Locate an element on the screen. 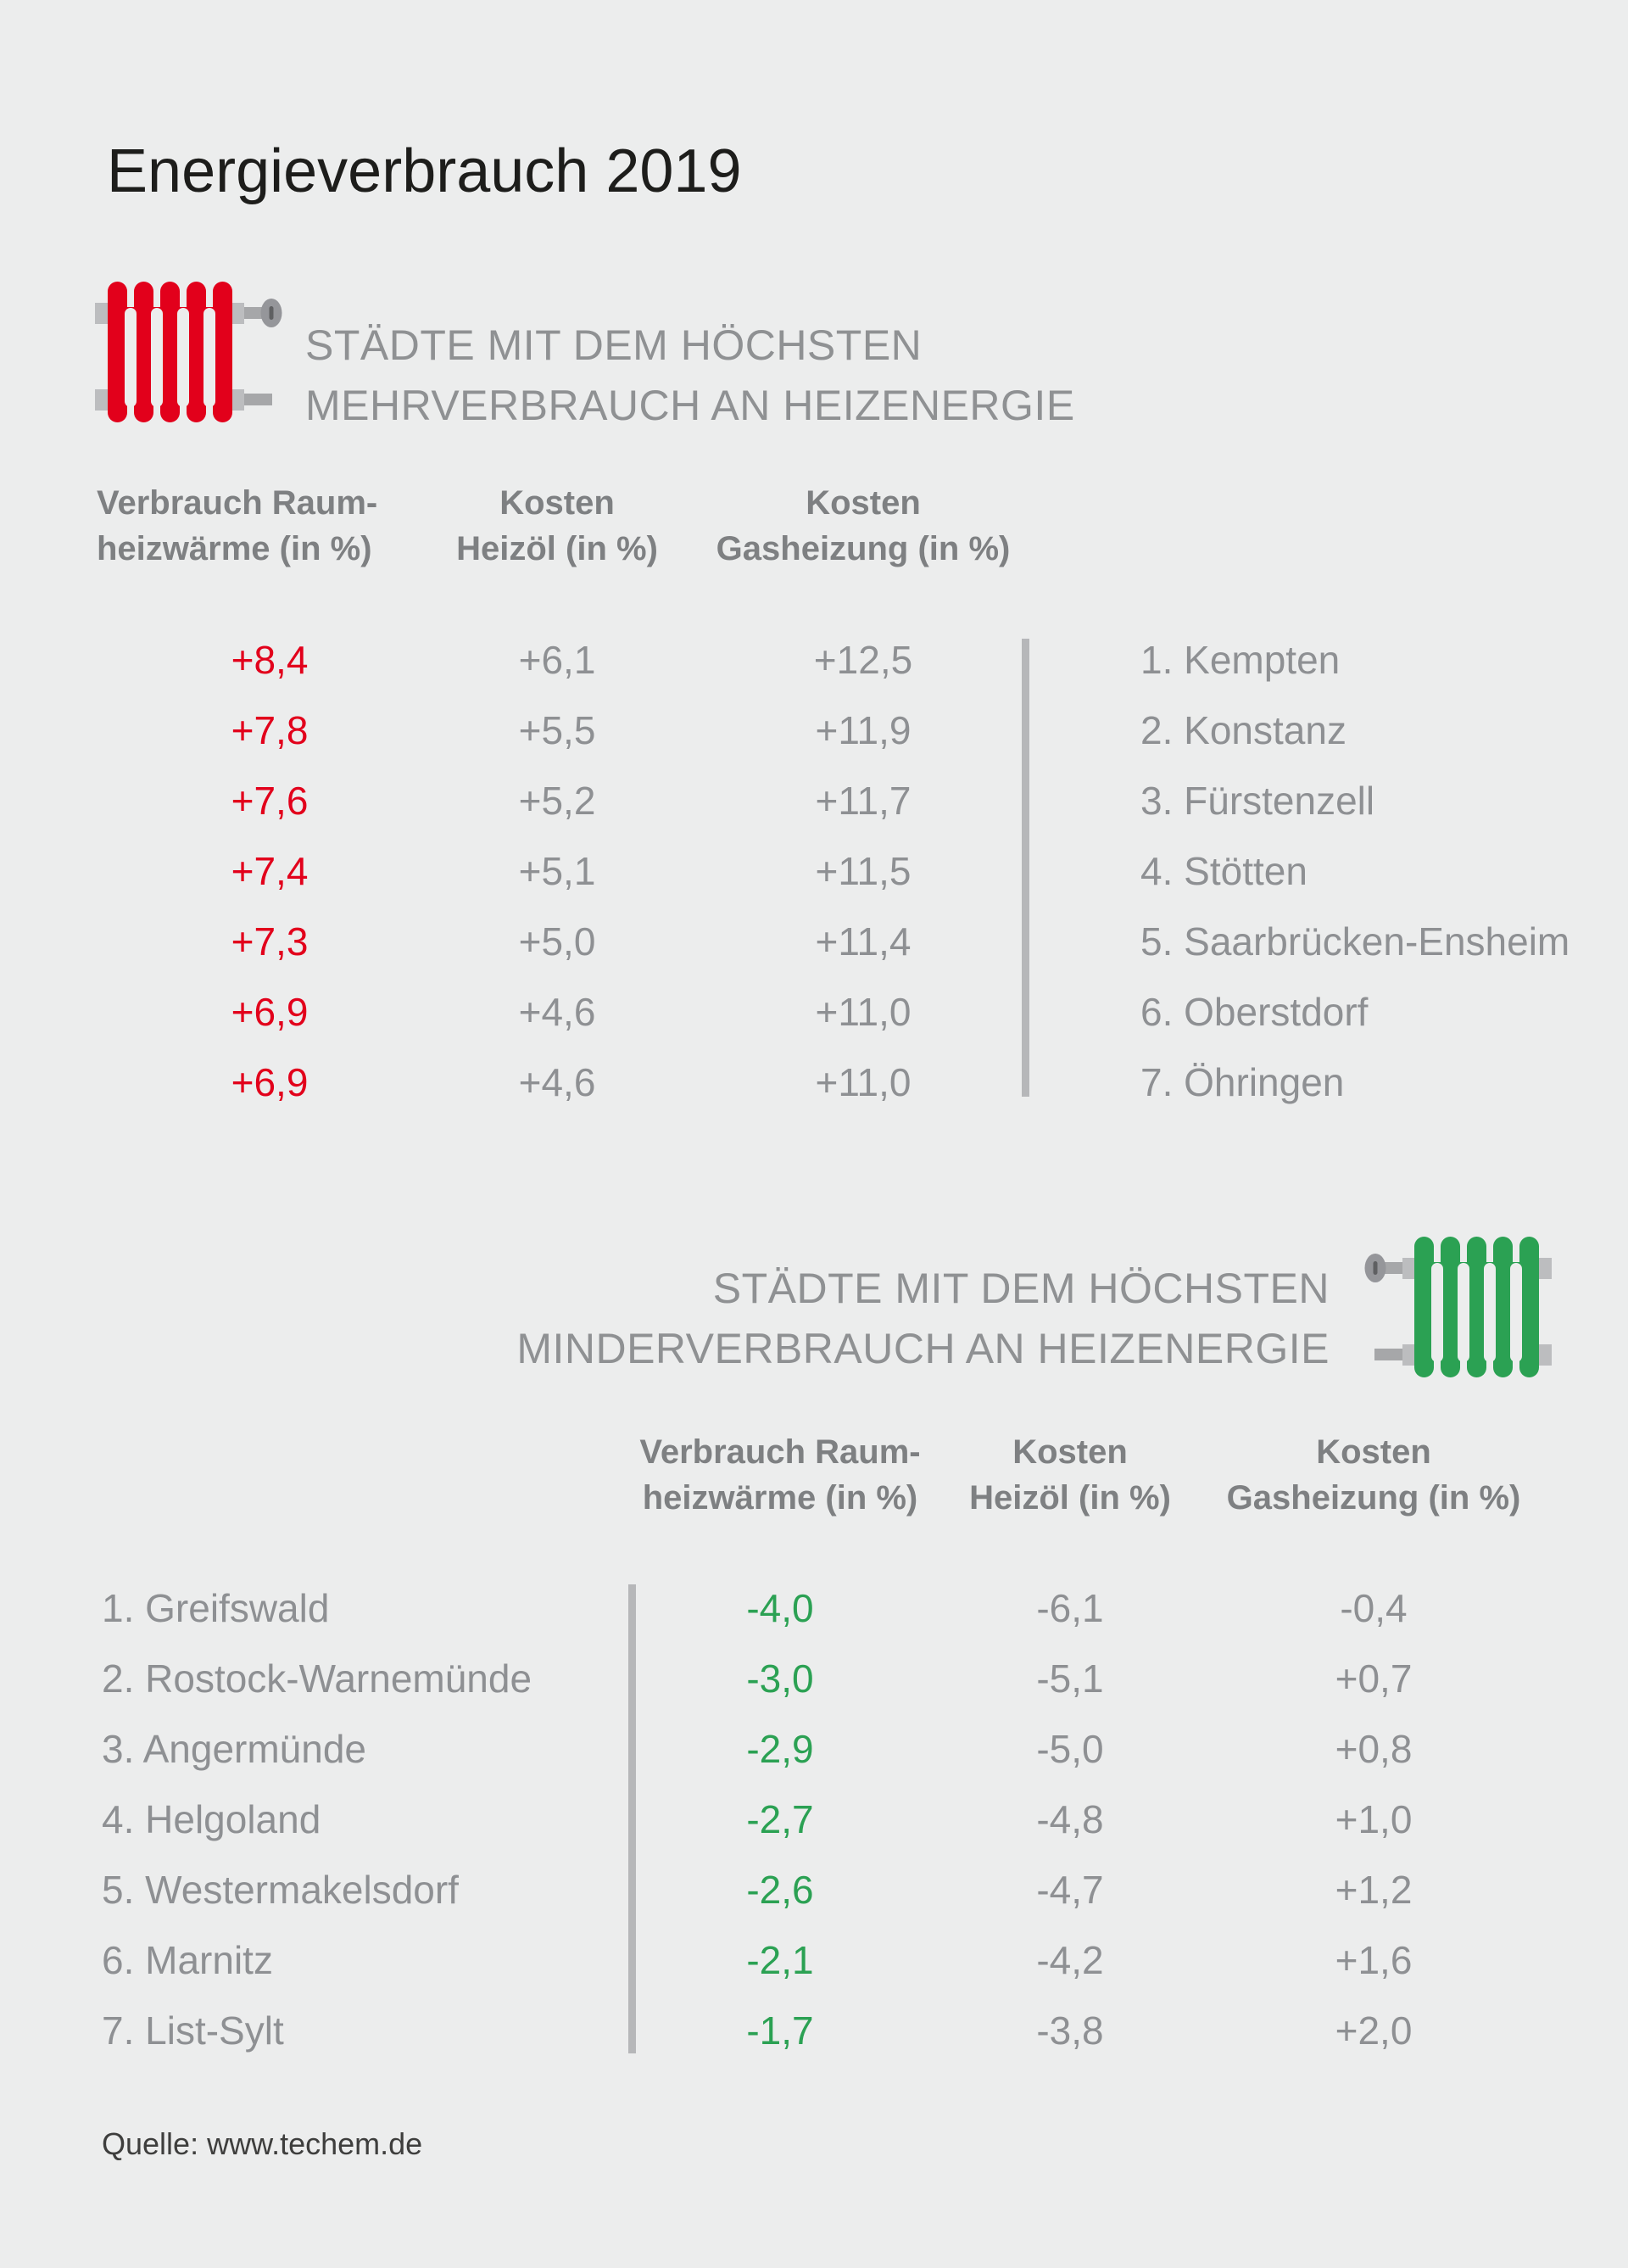  value-gasheizung: +11,4 is located at coordinates (863, 941).